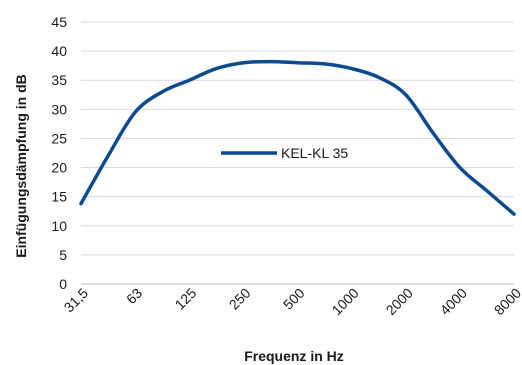 Image resolution: width=522 pixels, height=365 pixels. I want to click on y-tick-label: 10, so click(59, 226).